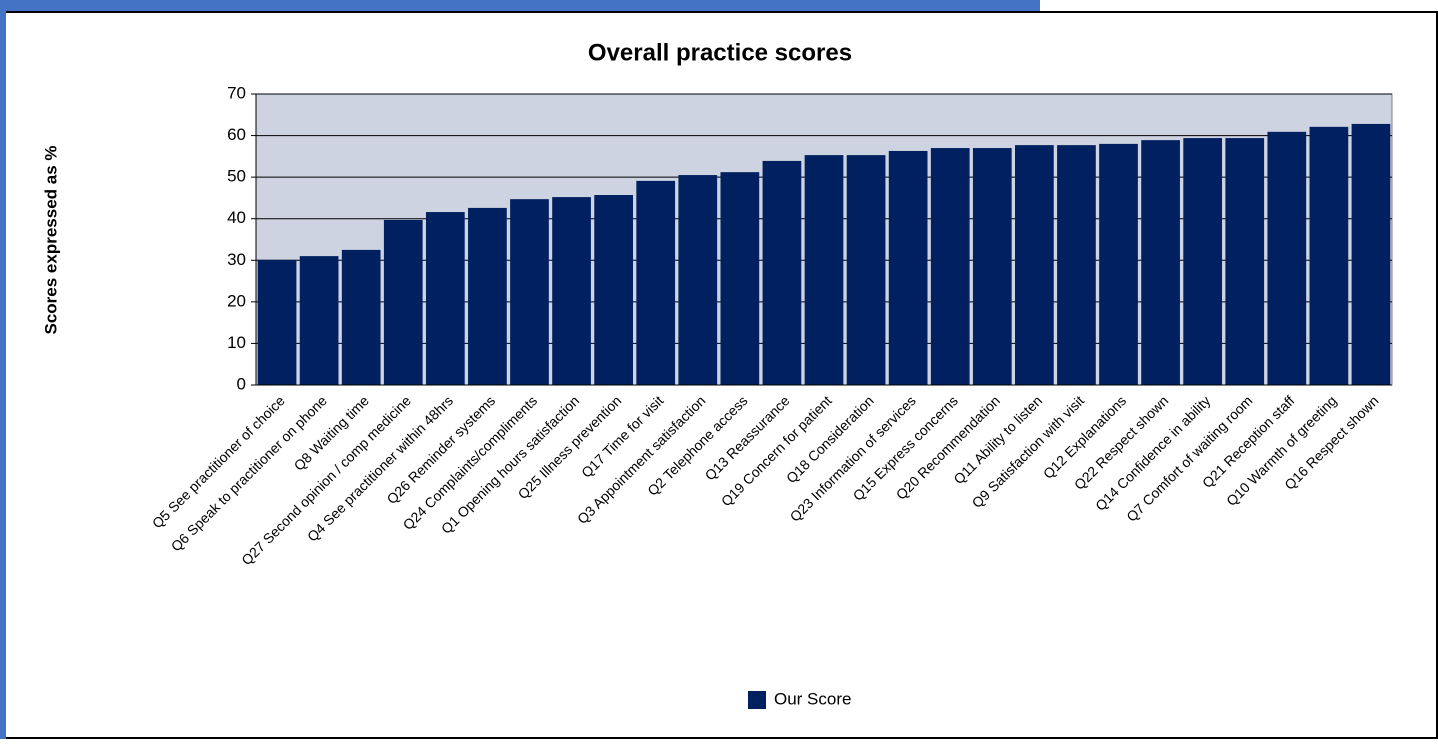  I want to click on legend-swatch, so click(757, 700).